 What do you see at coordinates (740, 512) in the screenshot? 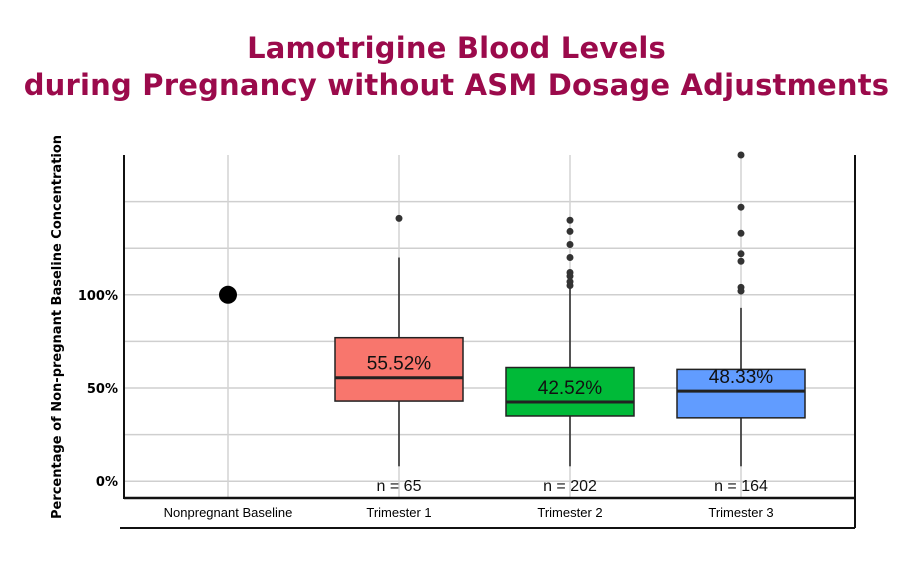
I see `x-tick-label: Trimester 3` at bounding box center [740, 512].